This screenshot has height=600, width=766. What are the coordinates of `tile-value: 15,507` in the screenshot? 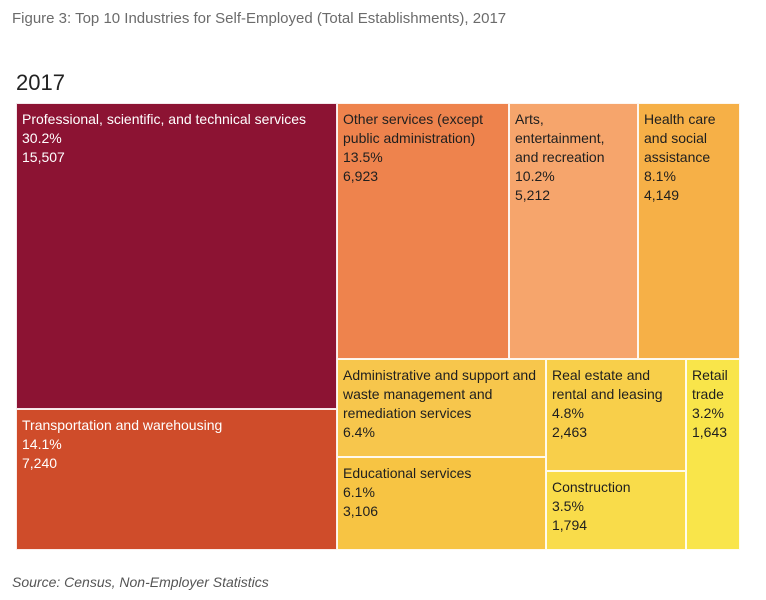 It's located at (43, 157).